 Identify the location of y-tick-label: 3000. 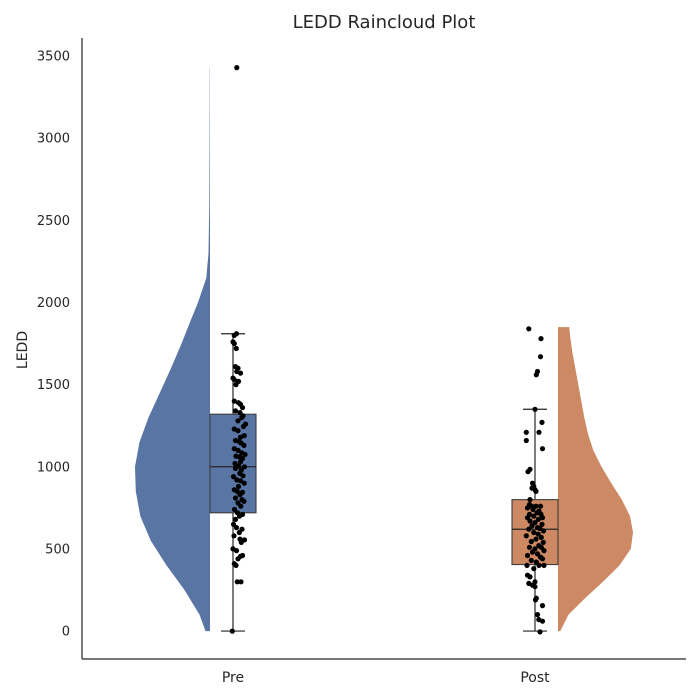
(53, 139).